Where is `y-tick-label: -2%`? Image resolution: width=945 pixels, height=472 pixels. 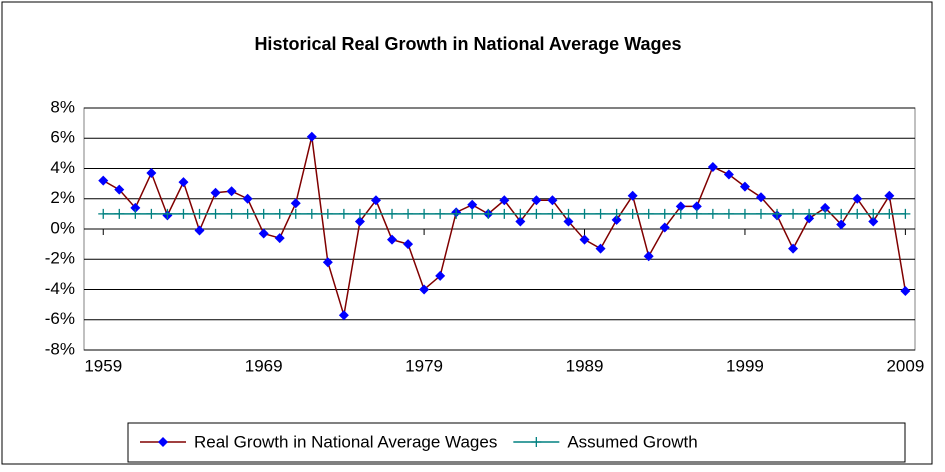 y-tick-label: -2% is located at coordinates (60, 258).